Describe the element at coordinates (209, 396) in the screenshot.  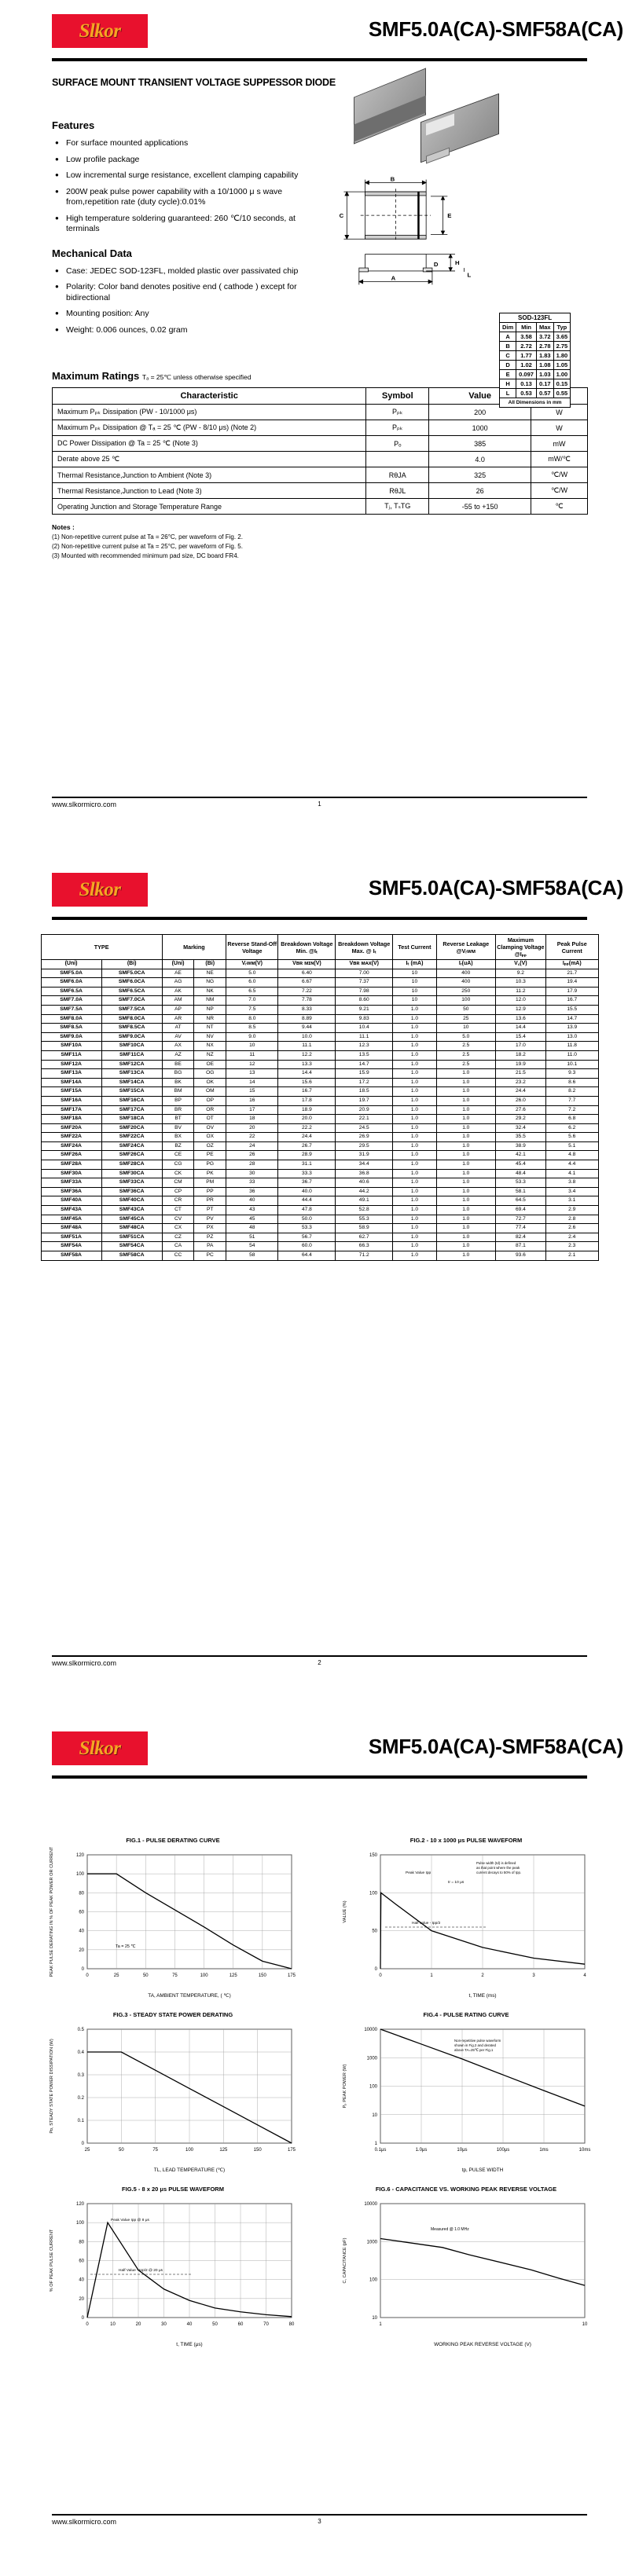
I see `mr-th-characteristic: Characteristic` at that location.